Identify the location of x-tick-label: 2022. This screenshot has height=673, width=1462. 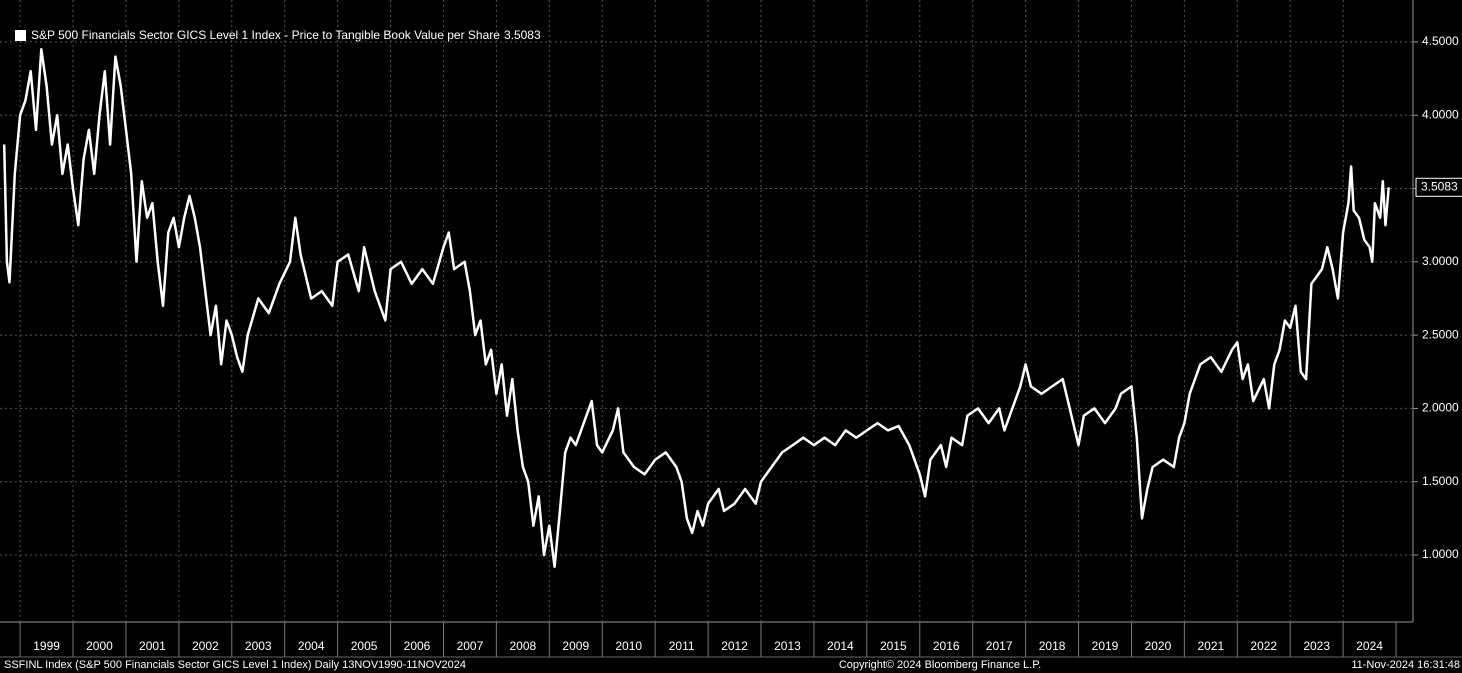
(1263, 646).